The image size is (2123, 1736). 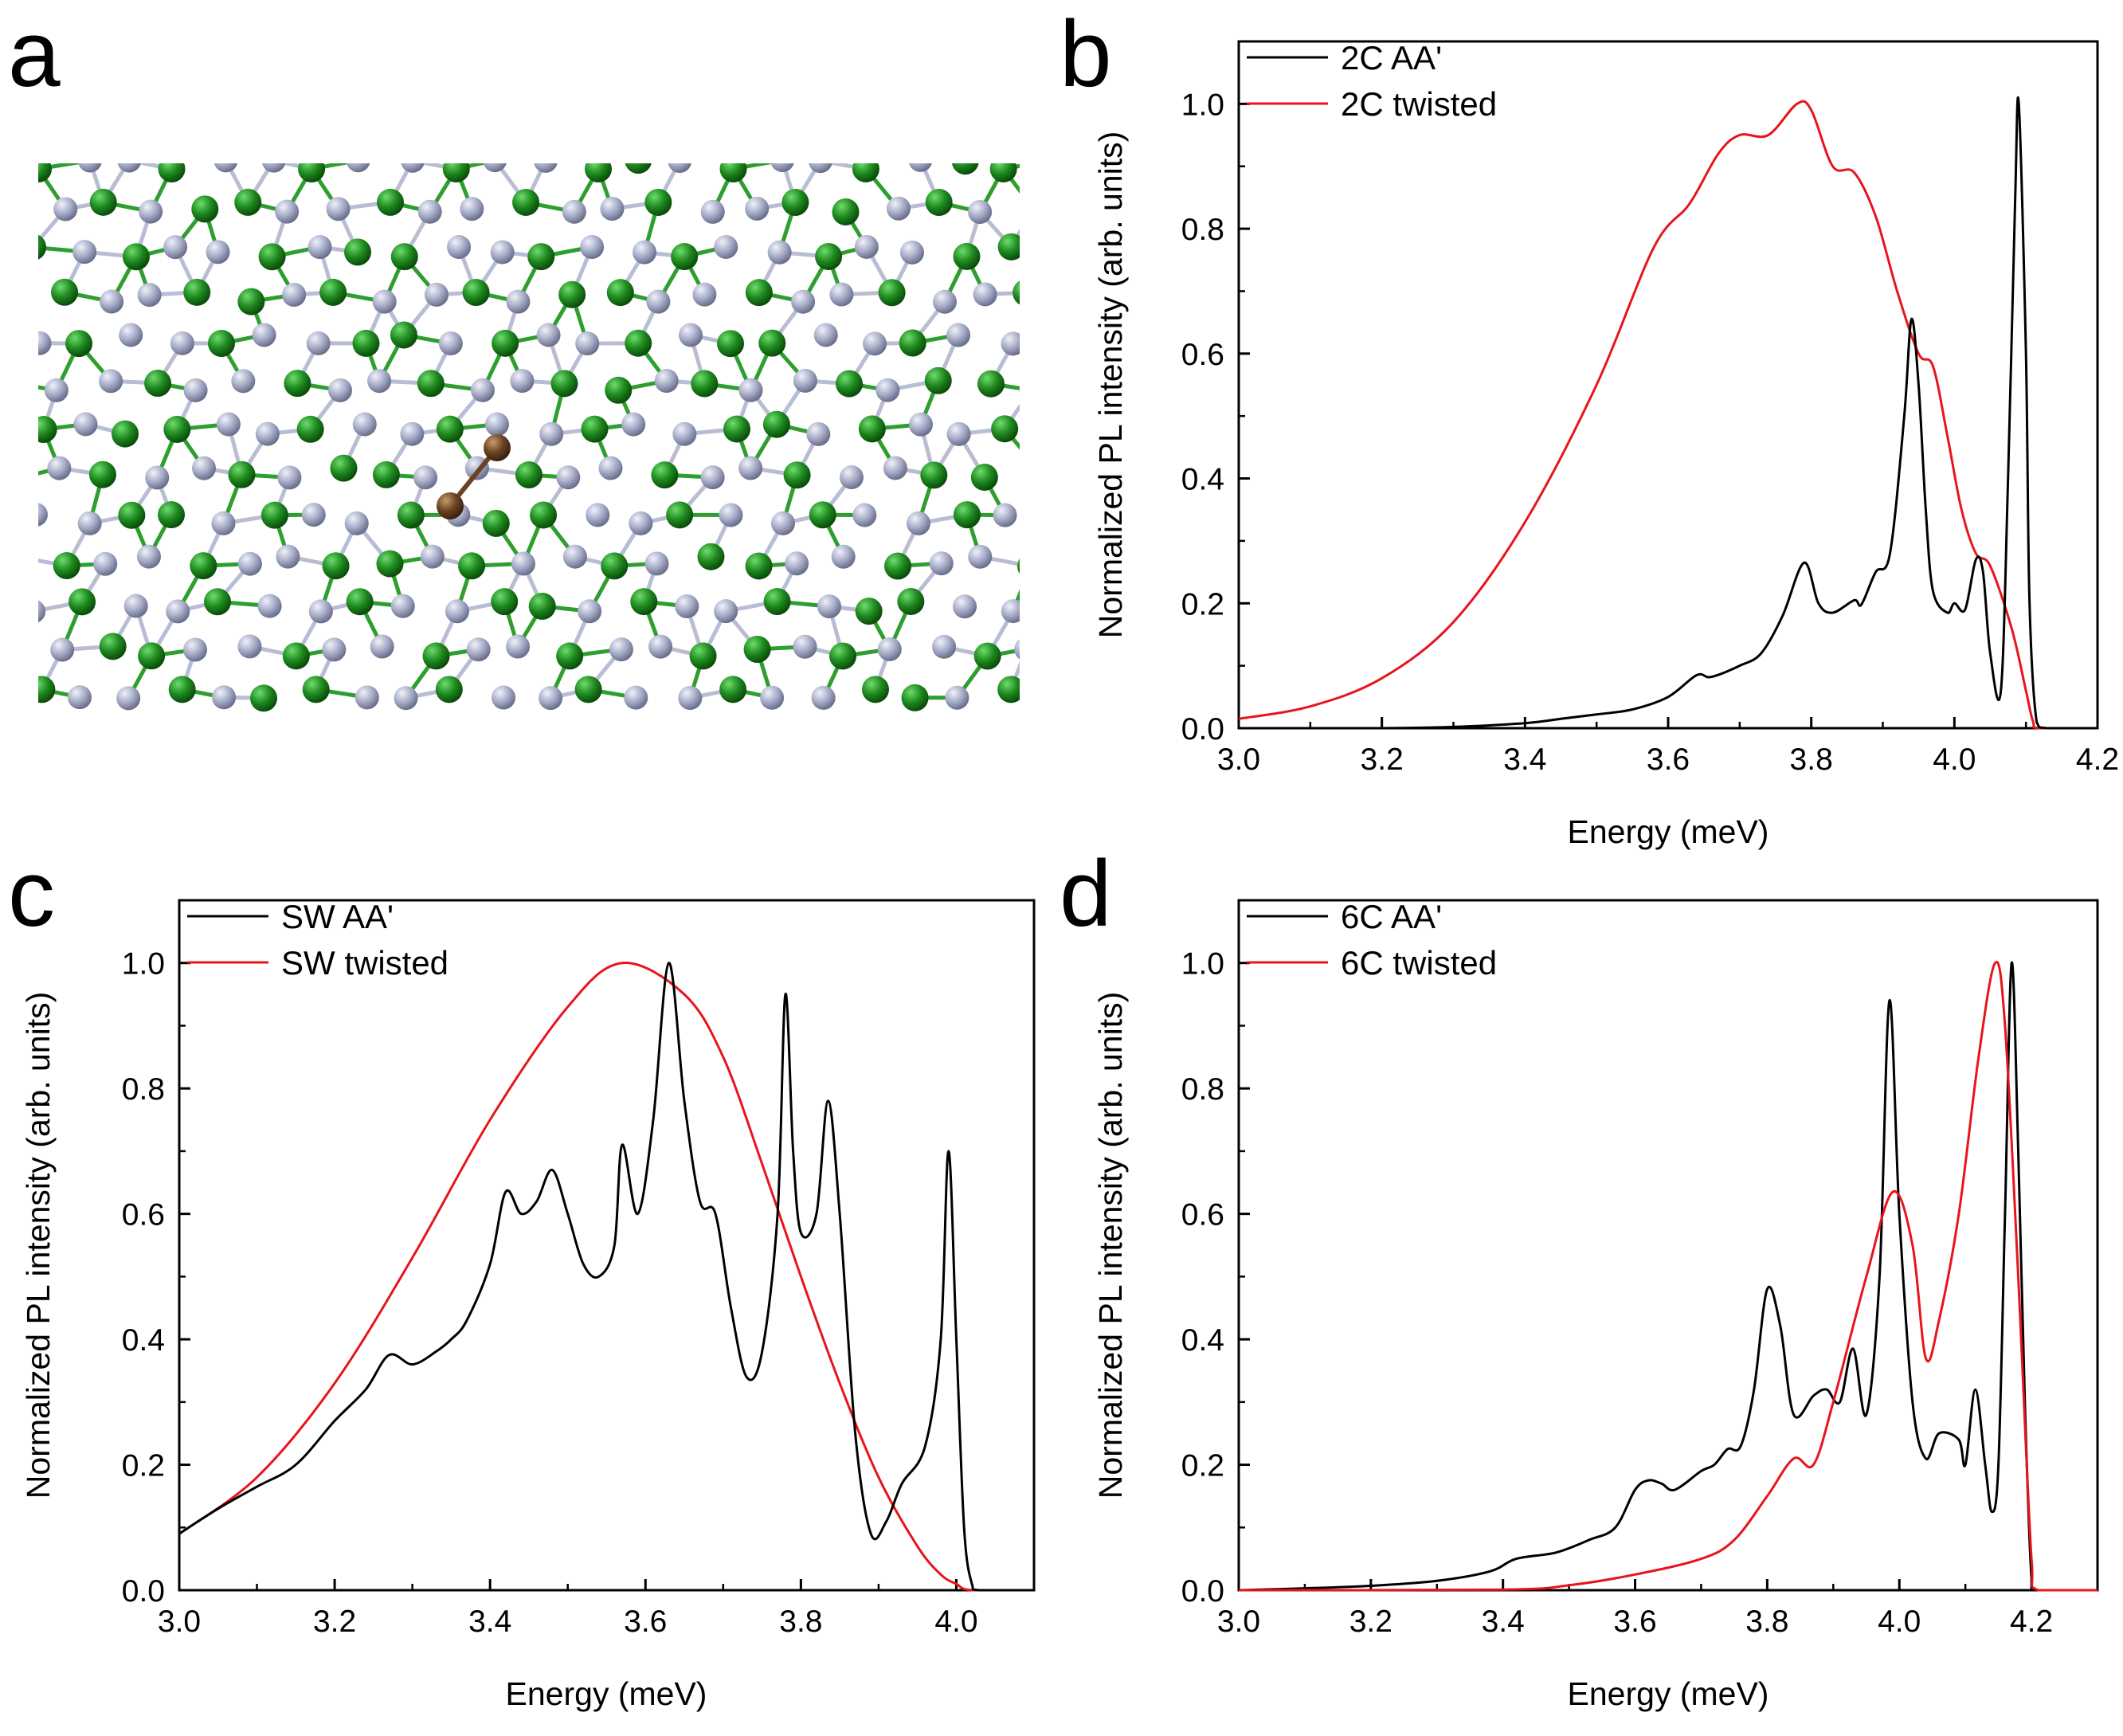 I want to click on panel-c-x-tick-label: 3.0, so click(x=179, y=1622).